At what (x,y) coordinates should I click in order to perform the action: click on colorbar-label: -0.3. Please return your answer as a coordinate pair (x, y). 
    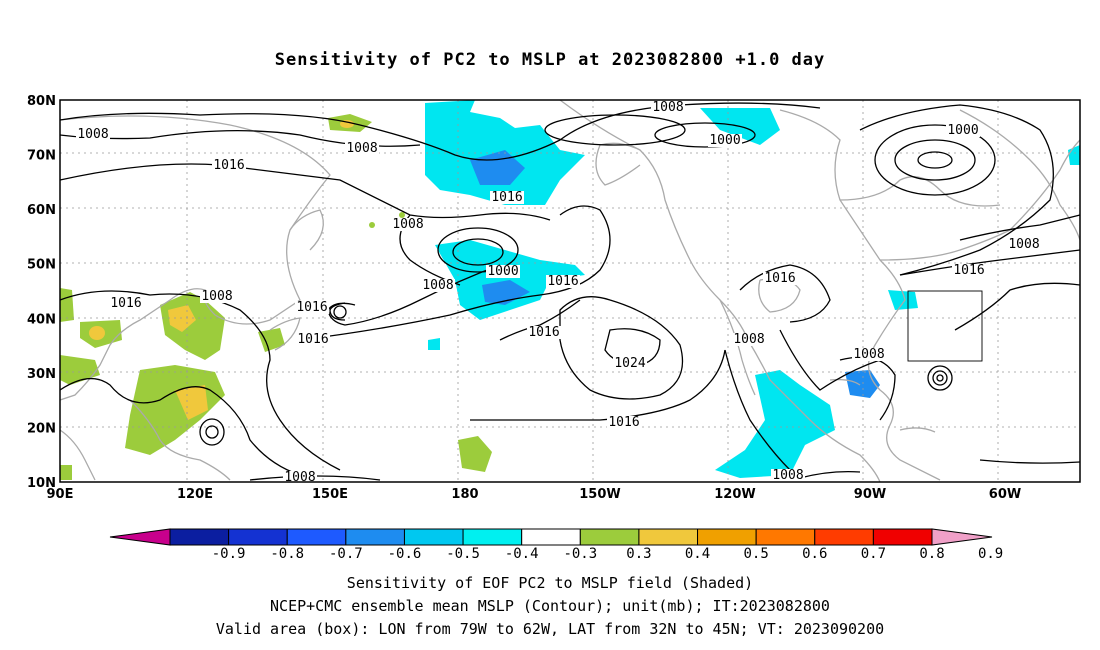
    Looking at the image, I should click on (580, 554).